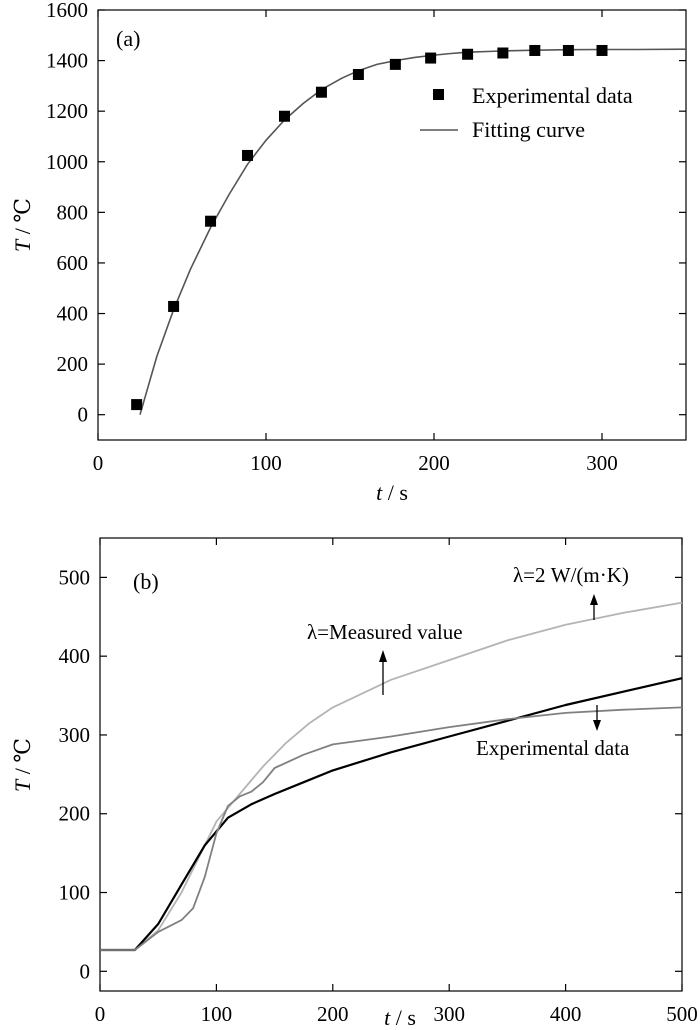  Describe the element at coordinates (571, 575) in the screenshot. I see `annotation-lambda-2: λ=2 W/(m·K)` at that location.